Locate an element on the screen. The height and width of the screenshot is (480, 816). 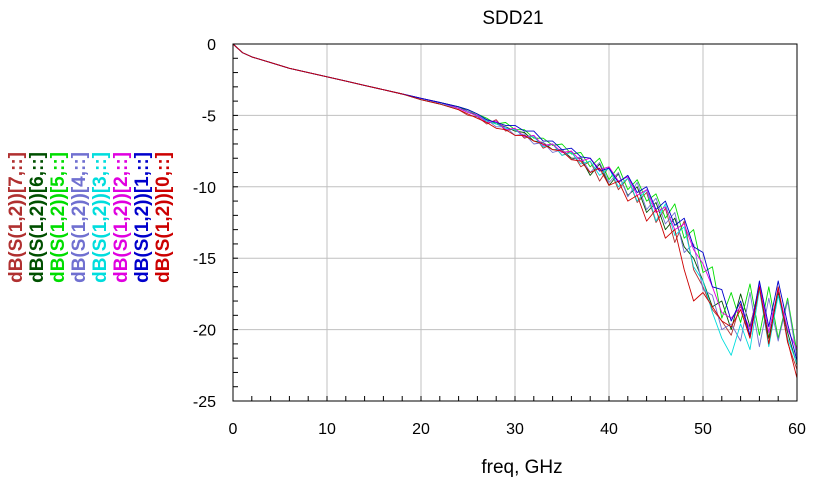
x-tick-labels: 0 10 20 30 40 50 60 is located at coordinates (517, 429).